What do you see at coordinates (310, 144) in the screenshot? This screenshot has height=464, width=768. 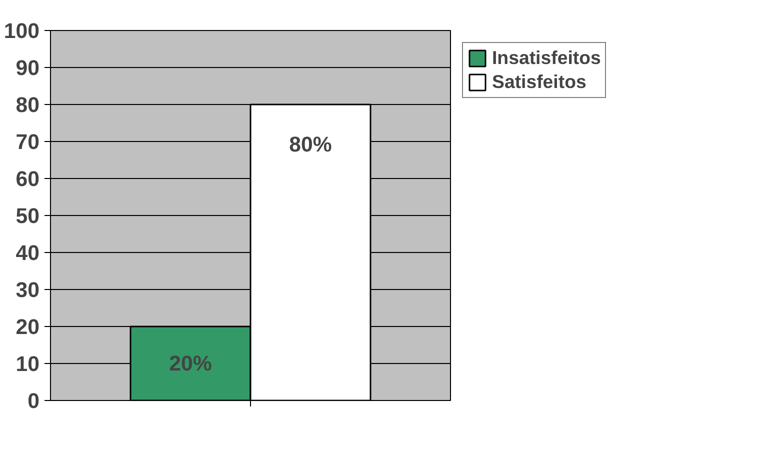 I see `data-label: 80%` at bounding box center [310, 144].